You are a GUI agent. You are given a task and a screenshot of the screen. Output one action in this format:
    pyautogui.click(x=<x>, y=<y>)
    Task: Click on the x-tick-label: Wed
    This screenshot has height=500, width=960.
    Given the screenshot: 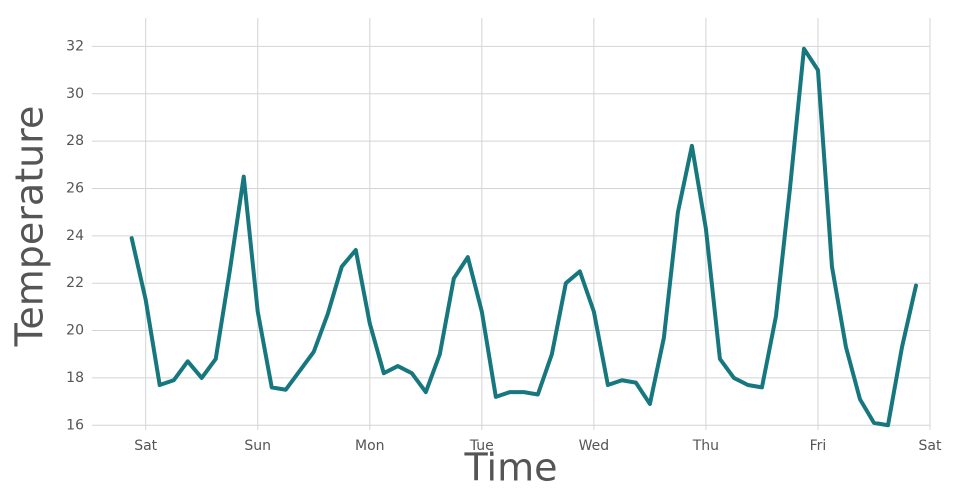 What is the action you would take?
    pyautogui.click(x=594, y=446)
    